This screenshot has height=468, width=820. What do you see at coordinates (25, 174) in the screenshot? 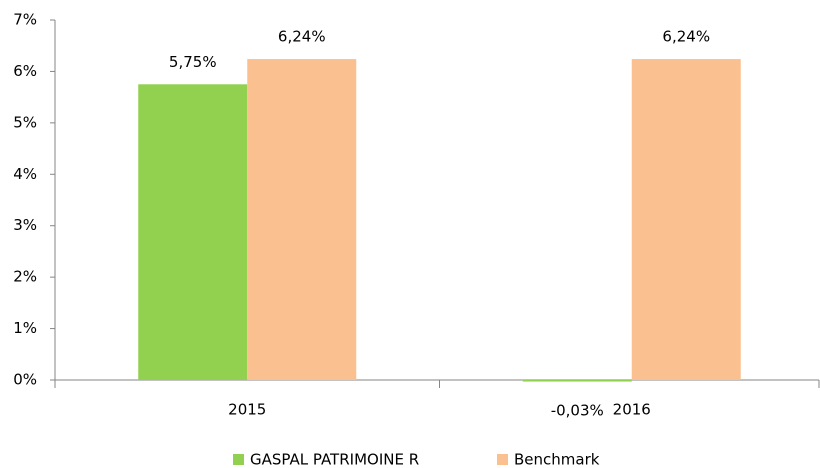
I see `y-tick-label: 4%` at bounding box center [25, 174].